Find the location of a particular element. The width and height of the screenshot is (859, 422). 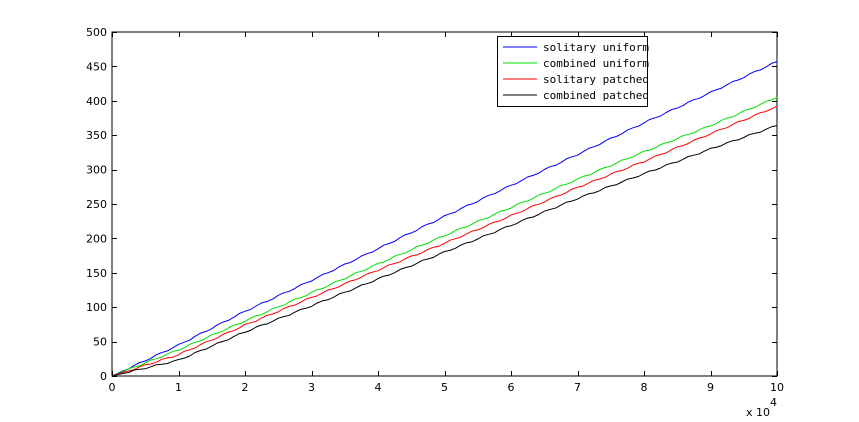

x-tick-label: 8 is located at coordinates (644, 387).